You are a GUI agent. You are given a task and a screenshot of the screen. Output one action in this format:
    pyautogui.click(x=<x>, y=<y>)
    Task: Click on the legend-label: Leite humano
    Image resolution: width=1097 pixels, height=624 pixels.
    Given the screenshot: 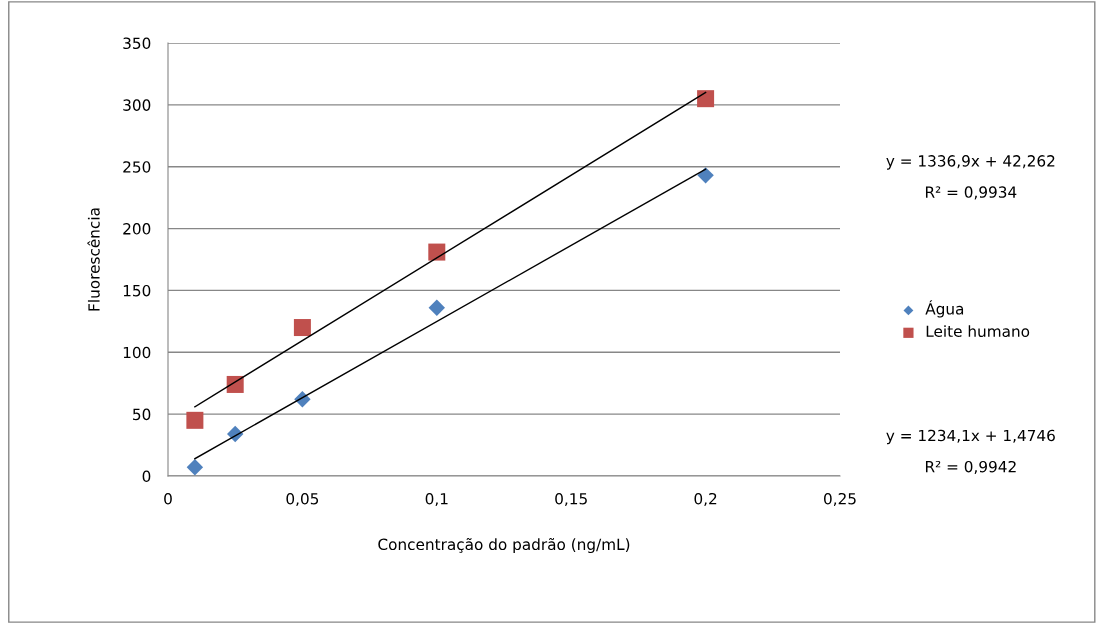 What is the action you would take?
    pyautogui.click(x=978, y=331)
    